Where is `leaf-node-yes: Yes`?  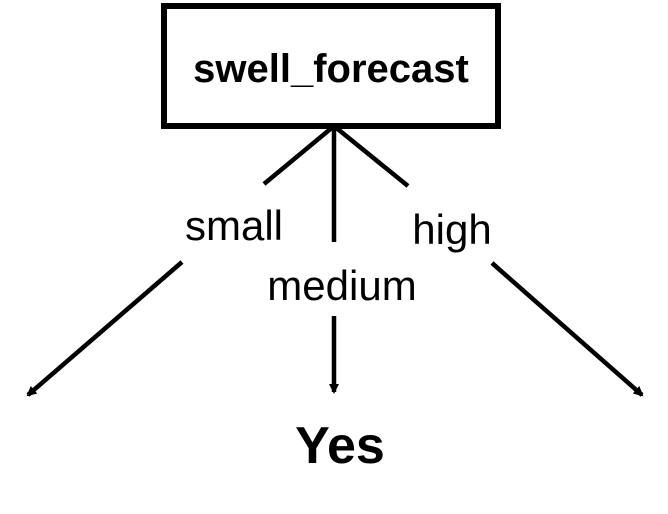 leaf-node-yes: Yes is located at coordinates (340, 446).